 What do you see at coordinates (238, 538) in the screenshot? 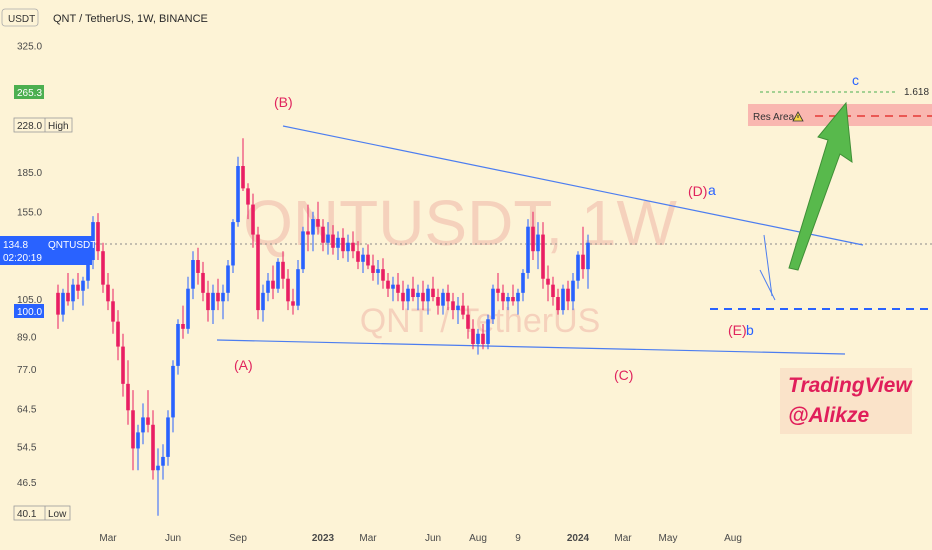
I see `x-tick-label: Sep` at bounding box center [238, 538].